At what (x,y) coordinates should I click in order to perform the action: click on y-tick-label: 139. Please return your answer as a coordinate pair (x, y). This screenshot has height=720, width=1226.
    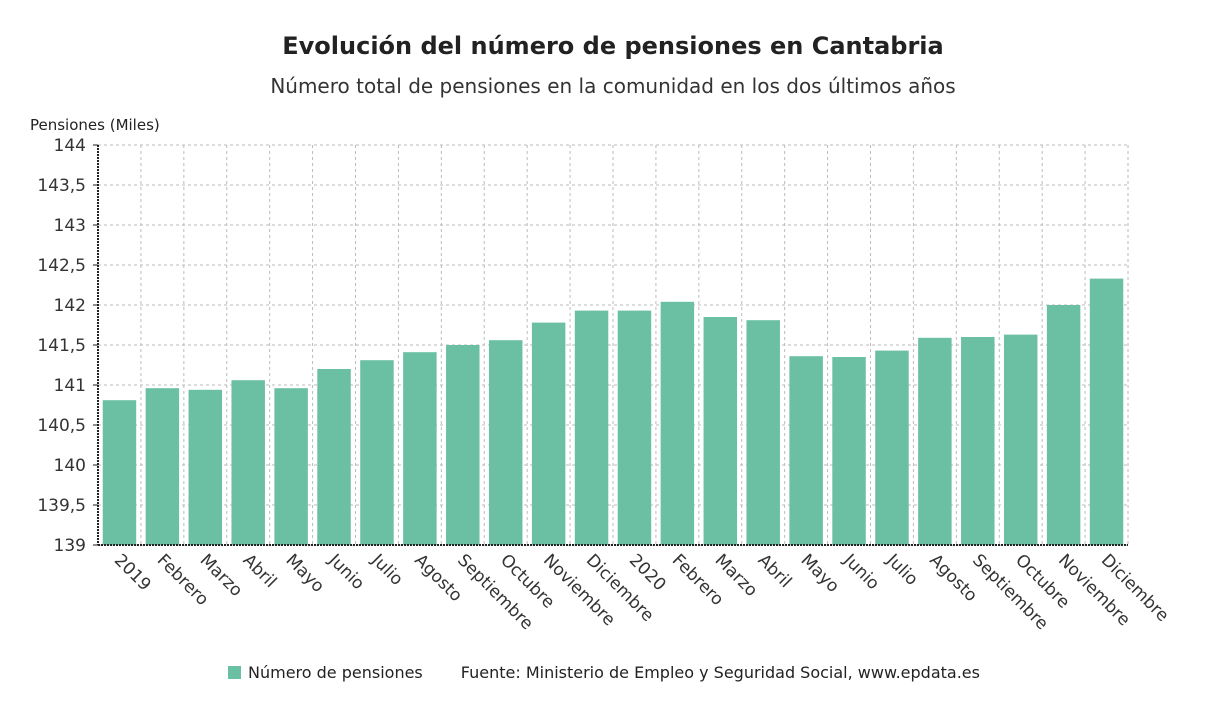
    Looking at the image, I should click on (70, 546).